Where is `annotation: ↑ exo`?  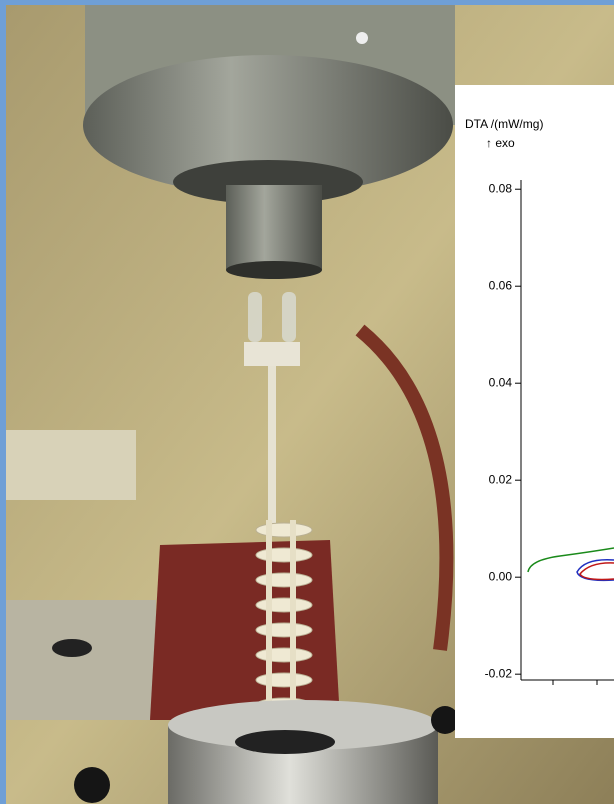 annotation: ↑ exo is located at coordinates (500, 143).